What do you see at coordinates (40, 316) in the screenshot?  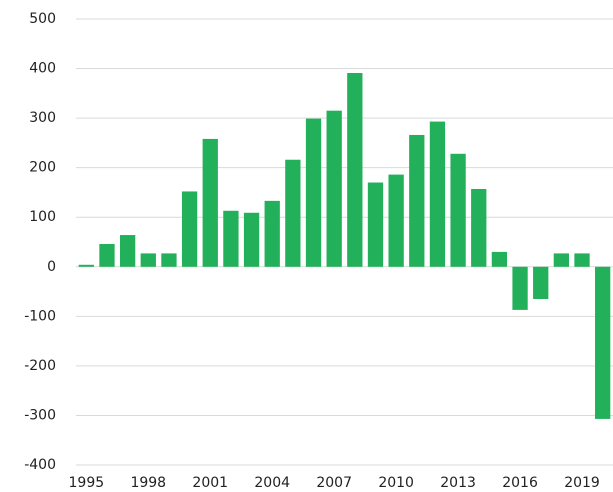 I see `y-tick-label: -100` at bounding box center [40, 316].